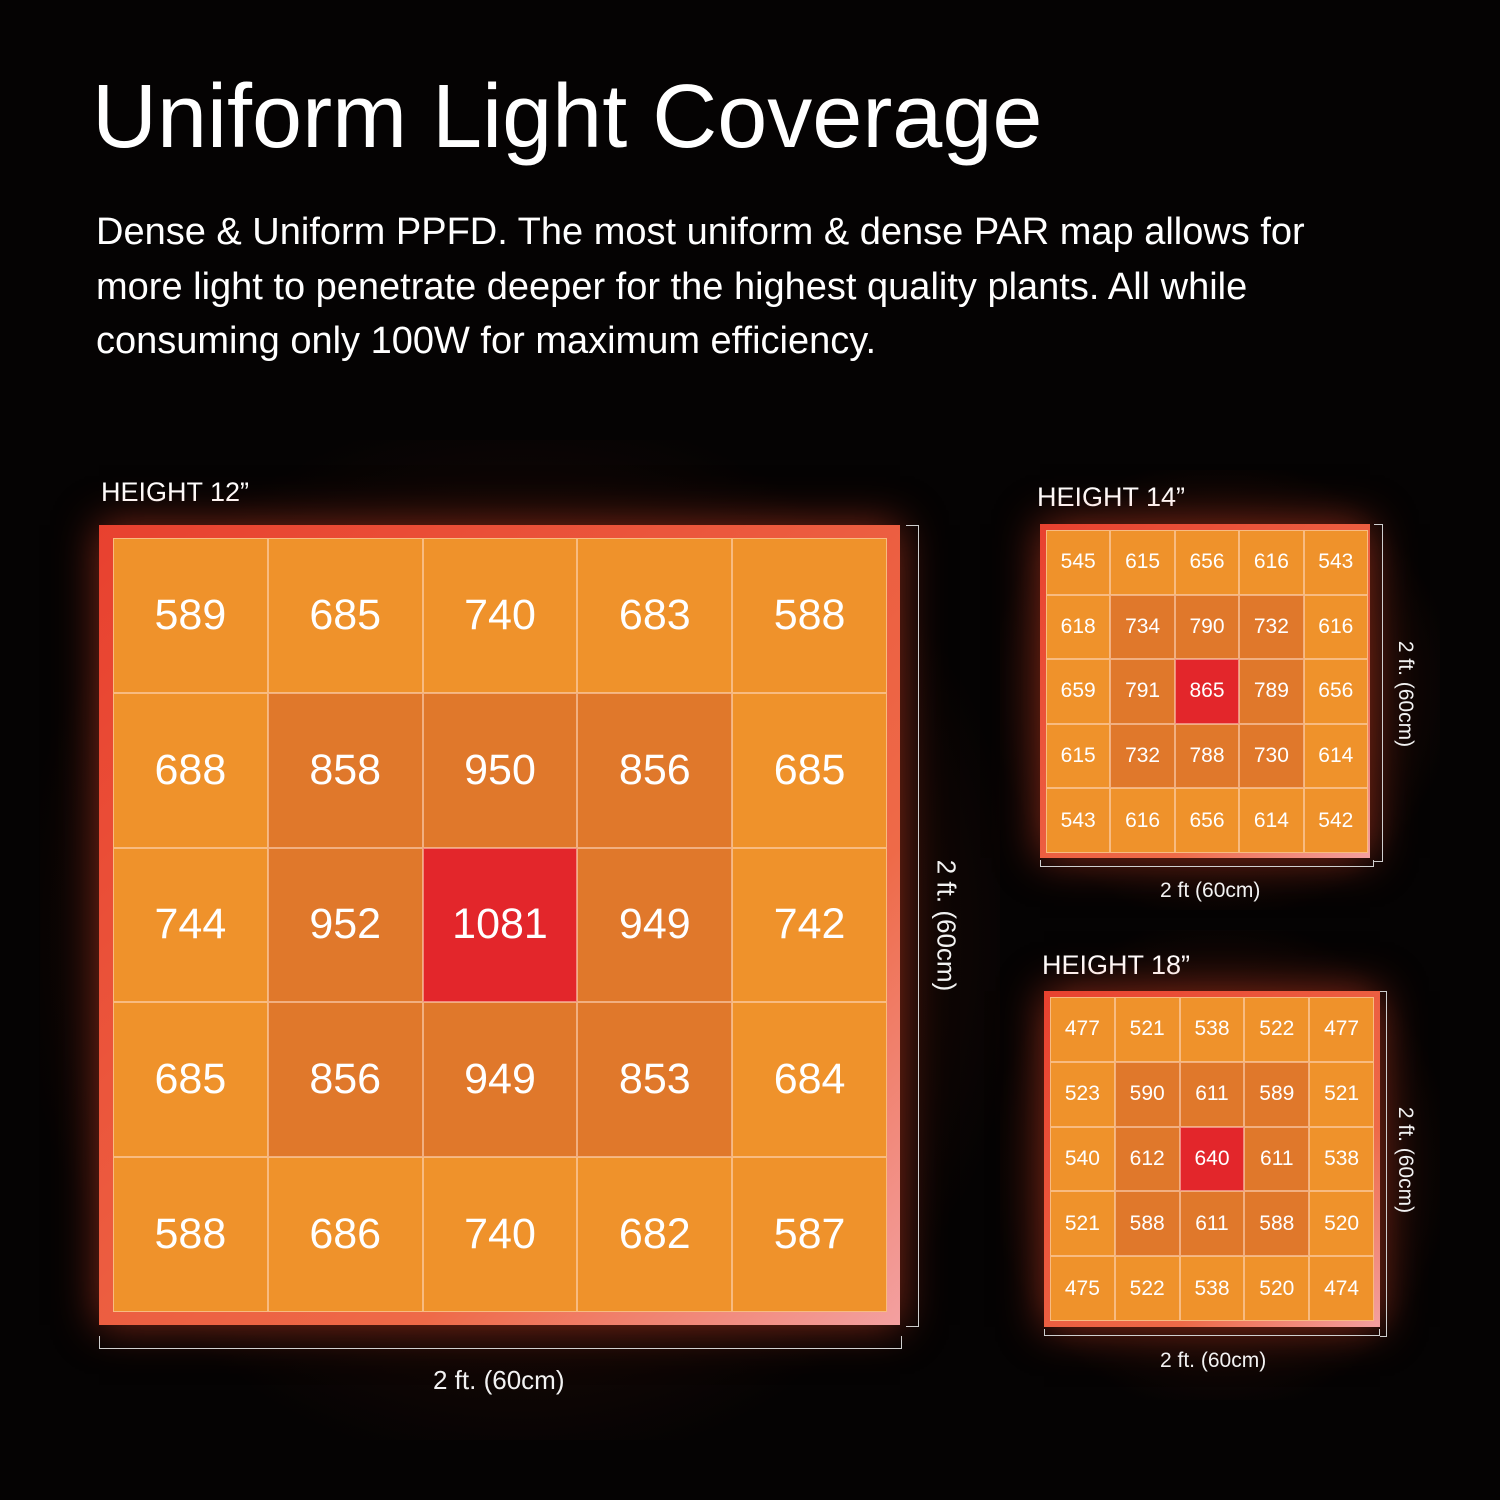 Image resolution: width=1500 pixels, height=1500 pixels. Describe the element at coordinates (1078, 562) in the screenshot. I see `heatmap-cell: 545` at that location.